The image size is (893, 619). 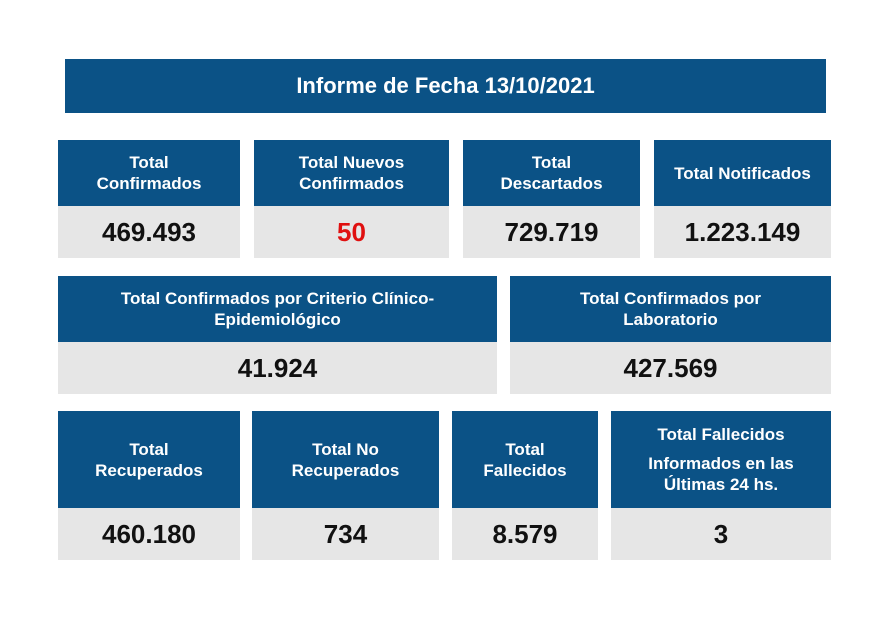 I want to click on card-total-descartados: Total Descartados 729.719, so click(x=551, y=199).